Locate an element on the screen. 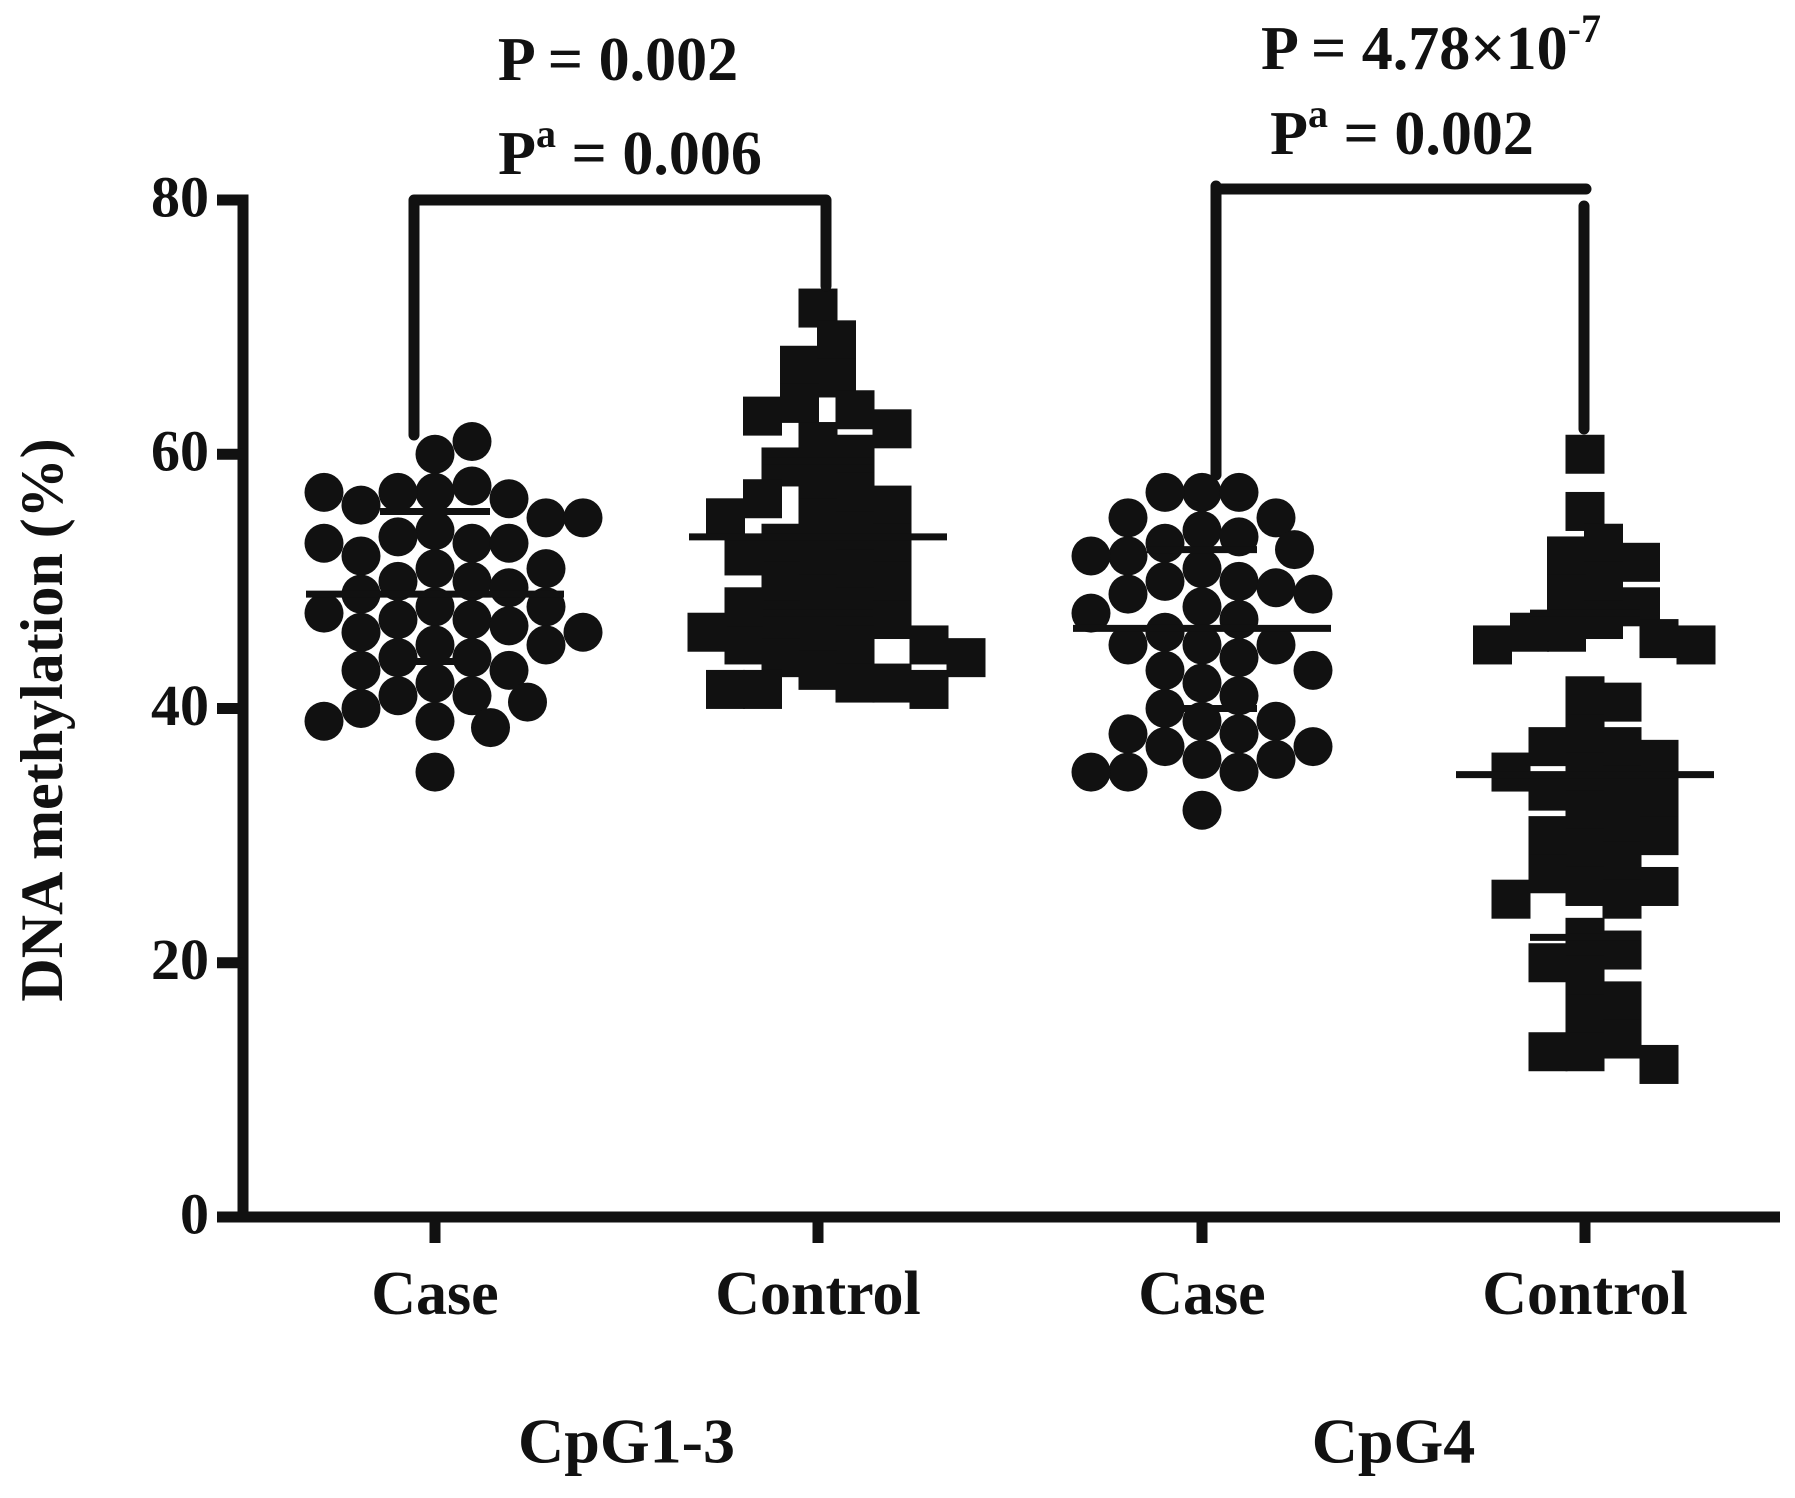  annotation: P = 0.002 is located at coordinates (618, 60).